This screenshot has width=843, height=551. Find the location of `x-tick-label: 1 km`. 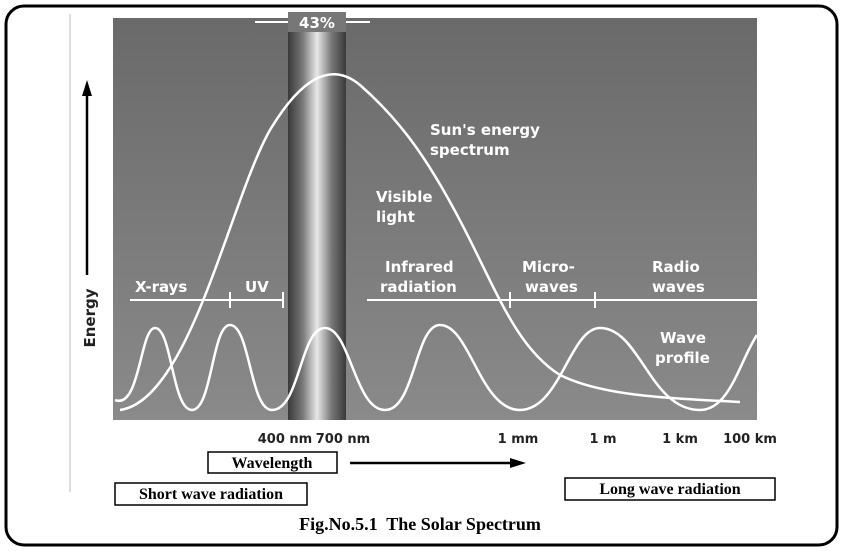

x-tick-label: 1 km is located at coordinates (680, 439).